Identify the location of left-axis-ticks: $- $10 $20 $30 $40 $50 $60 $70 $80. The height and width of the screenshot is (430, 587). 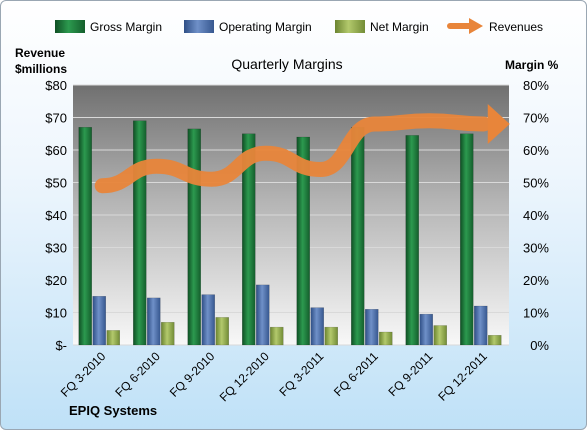
(56, 215).